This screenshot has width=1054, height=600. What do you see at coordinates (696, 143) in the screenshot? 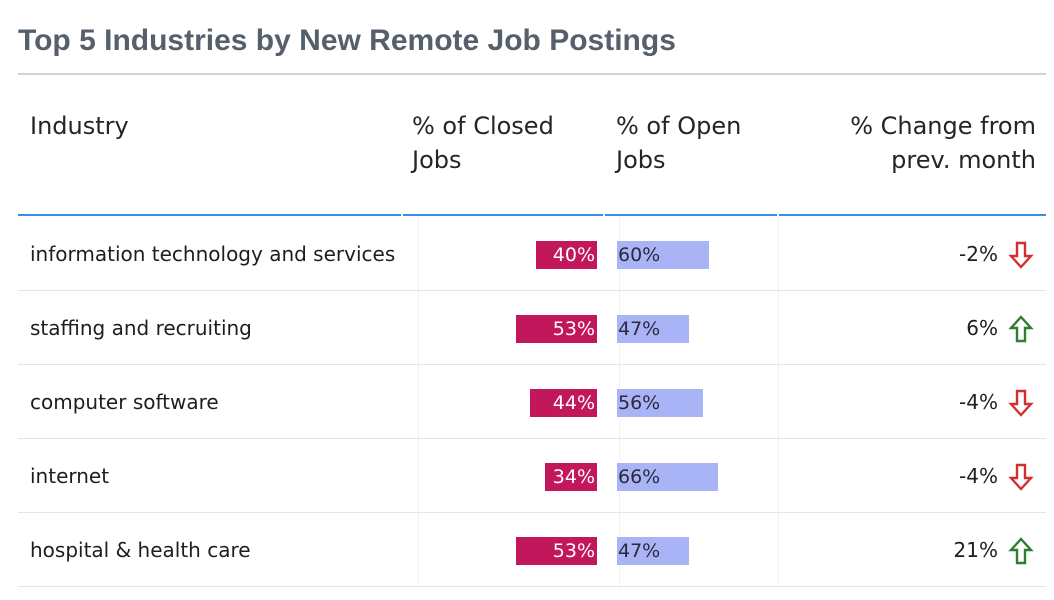
I see `column-header-open-jobs: % of Open Jobs` at bounding box center [696, 143].